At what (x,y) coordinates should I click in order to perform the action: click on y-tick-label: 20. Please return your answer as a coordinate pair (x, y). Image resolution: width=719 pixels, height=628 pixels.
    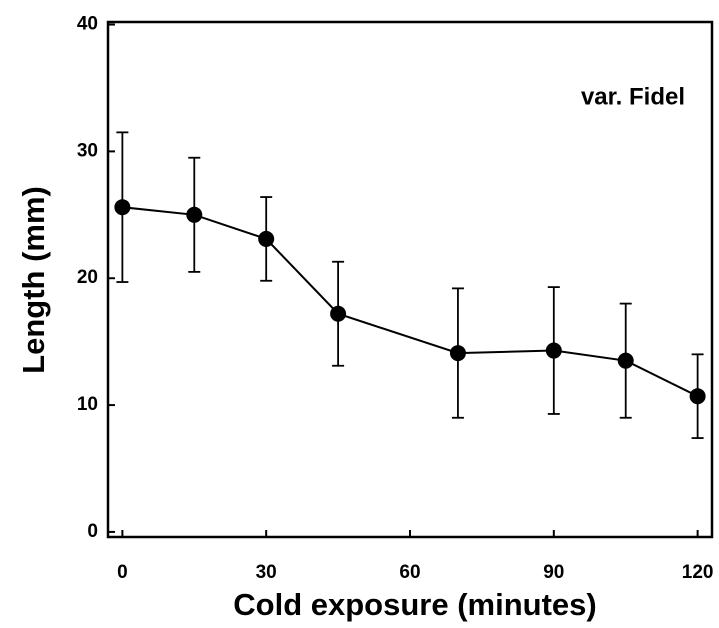
    Looking at the image, I should click on (87, 277).